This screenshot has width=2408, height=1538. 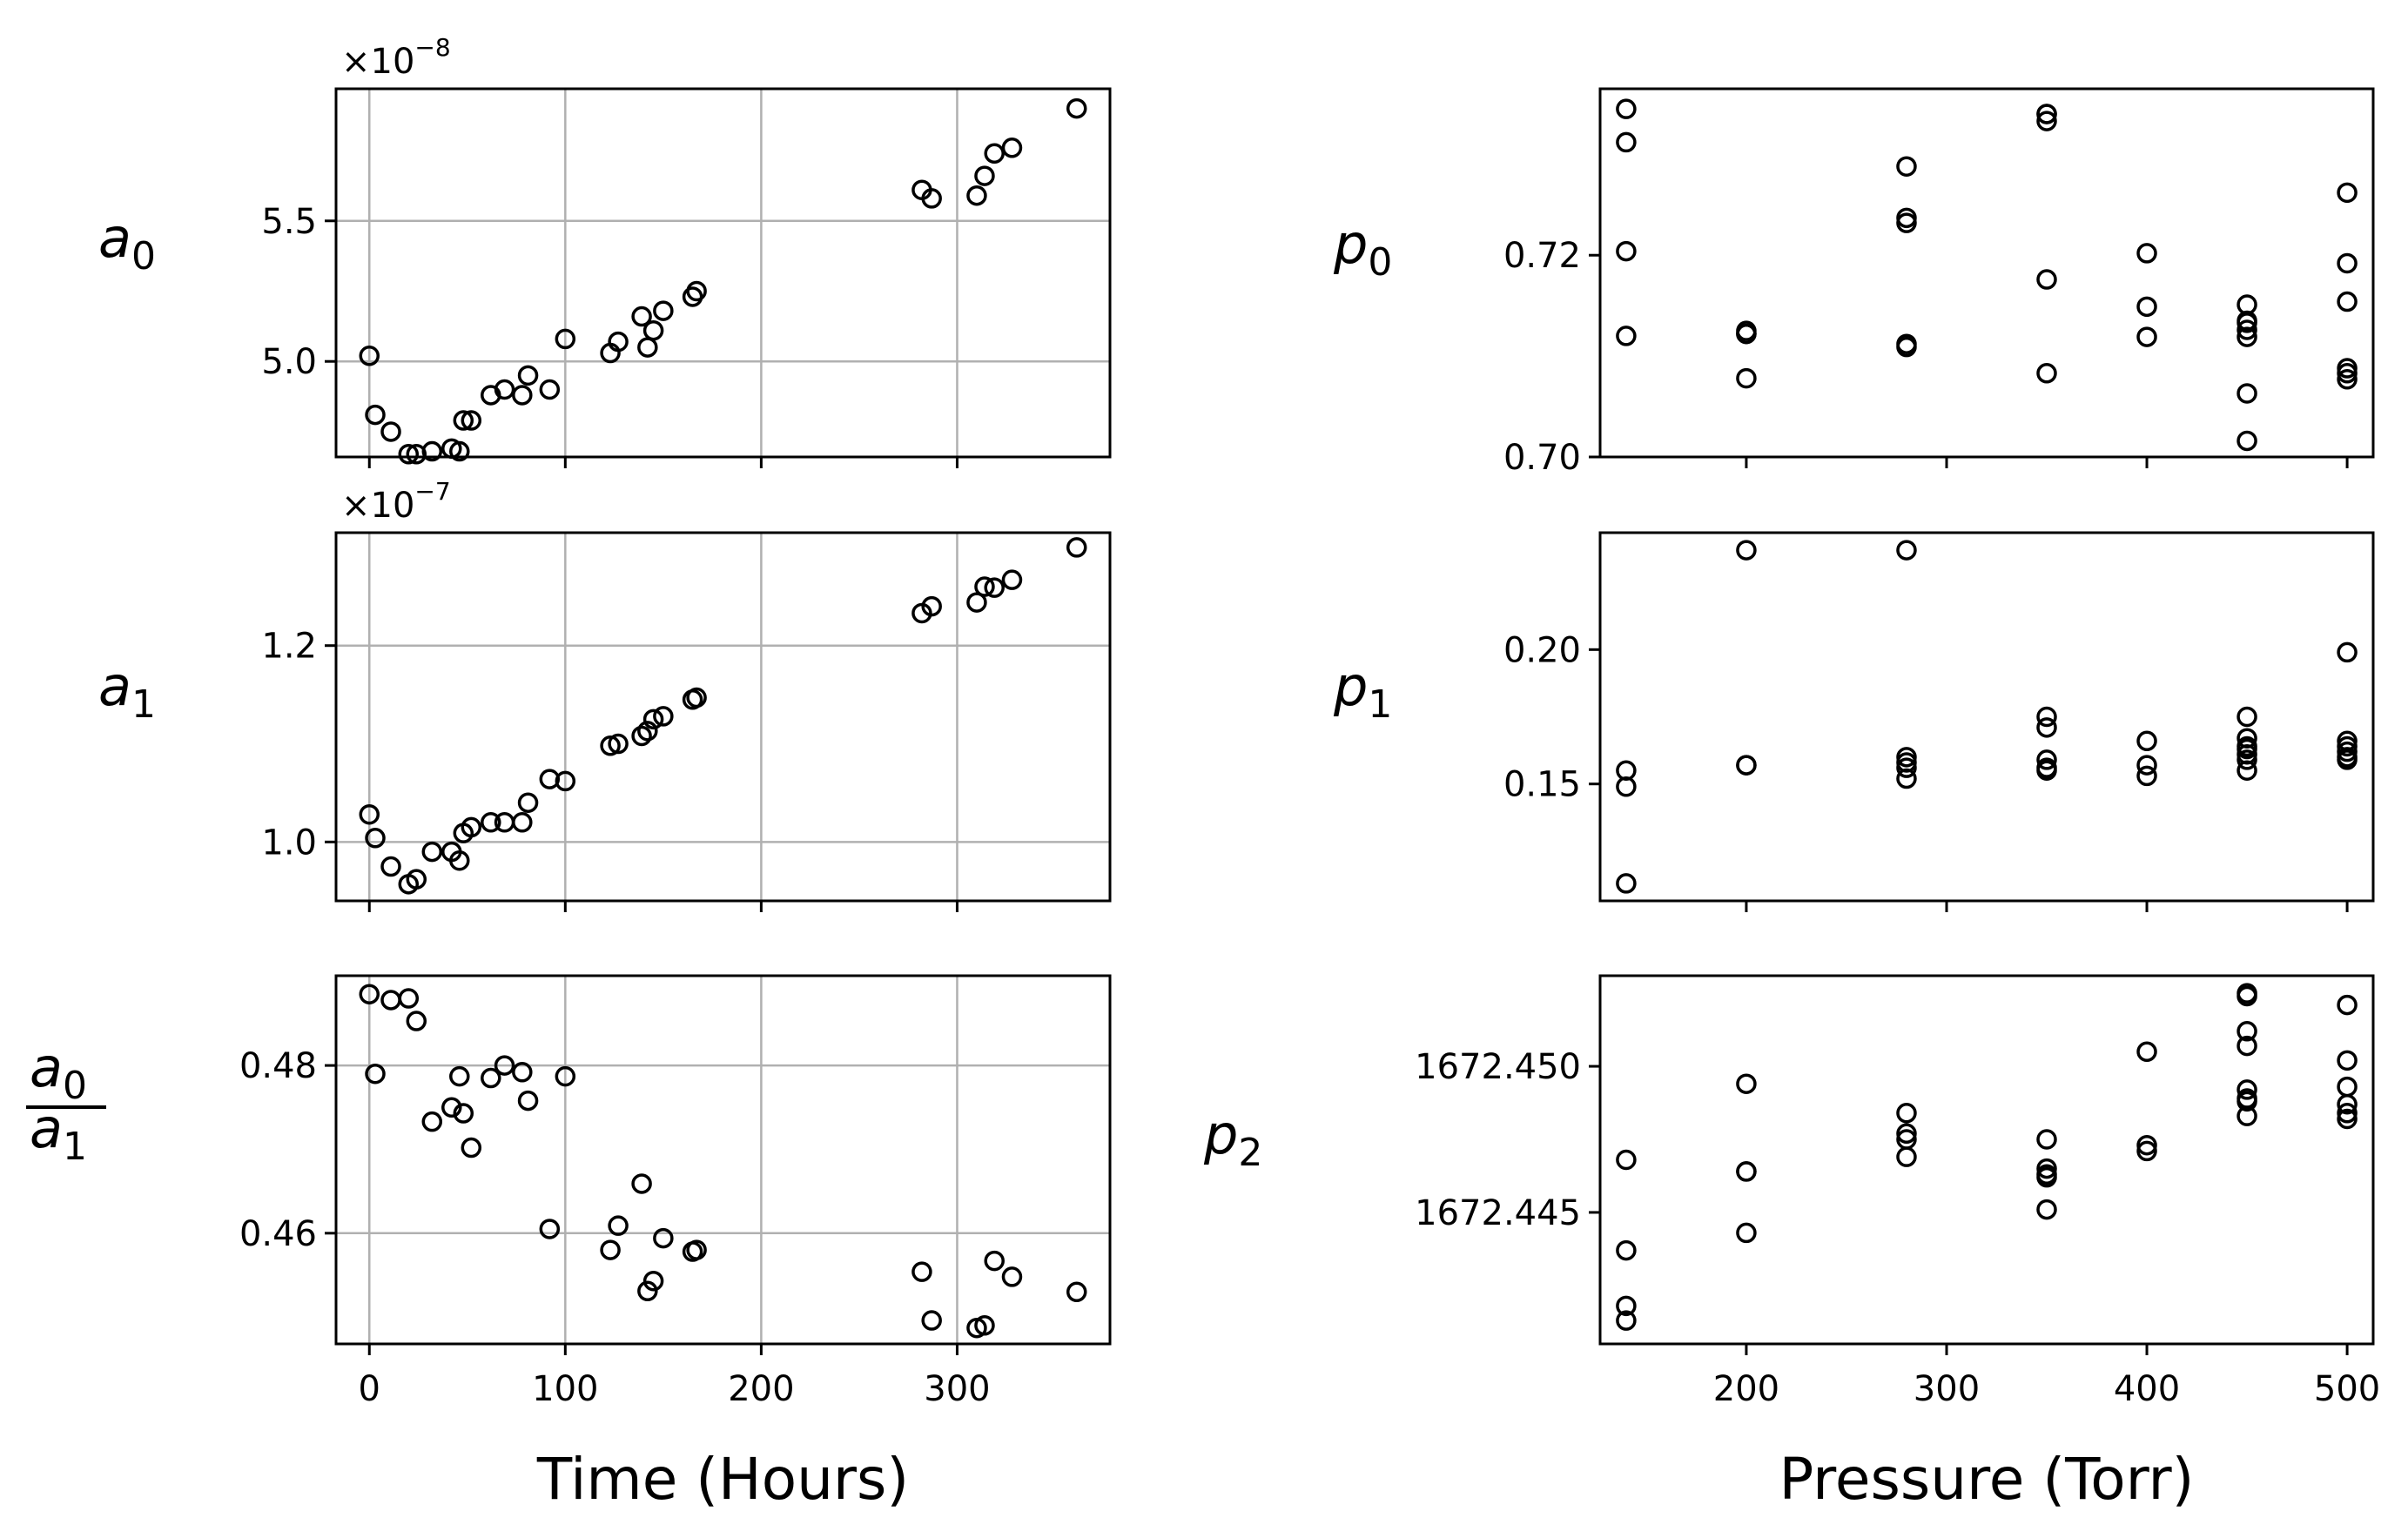 I want to click on x-tick-label: 100, so click(x=565, y=1389).